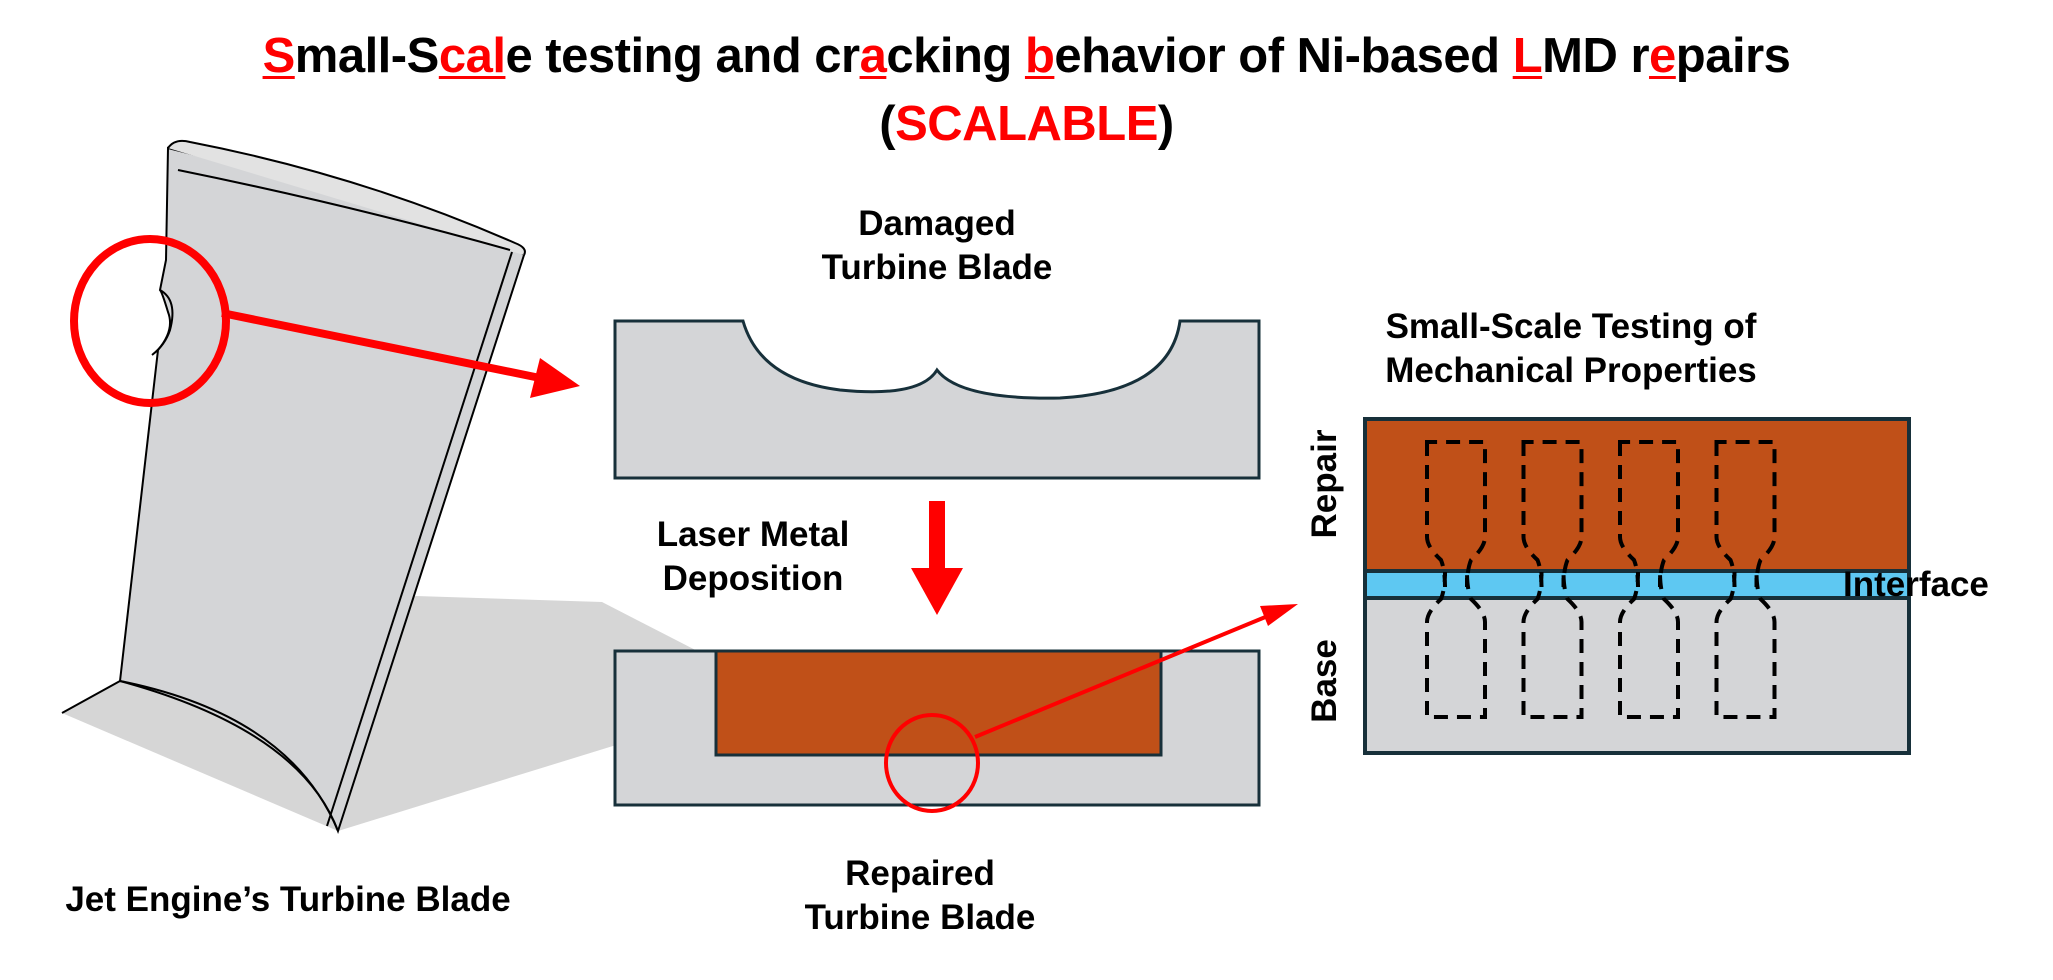  Describe the element at coordinates (937, 223) in the screenshot. I see `damaged-label-line: Damaged` at that location.